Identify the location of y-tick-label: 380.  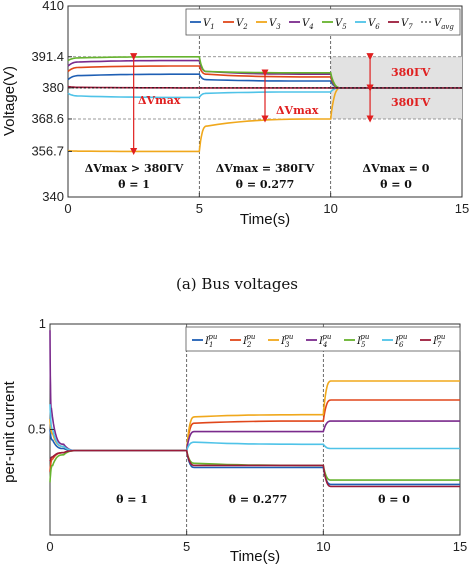
(53, 87).